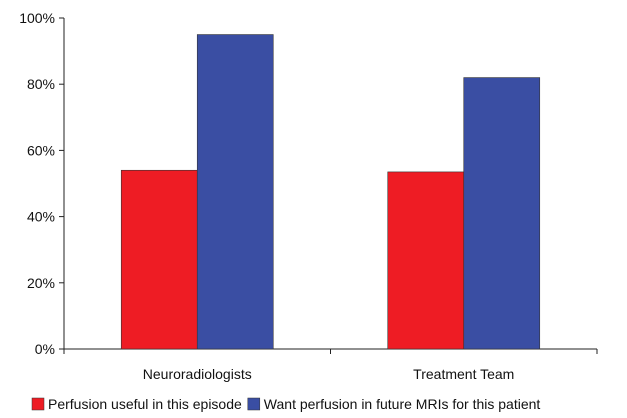 This screenshot has width=627, height=418. What do you see at coordinates (329, 374) in the screenshot?
I see `category-labels: Neuroradiologists Treatment Team` at bounding box center [329, 374].